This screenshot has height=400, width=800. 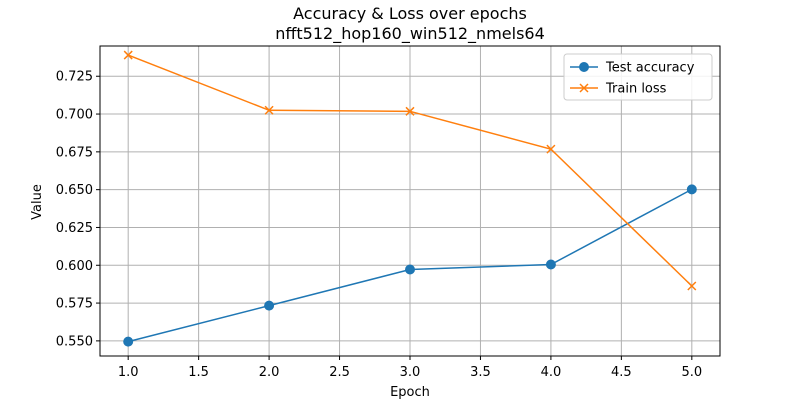 I want to click on x-tick-label: 4.5, so click(x=621, y=372).